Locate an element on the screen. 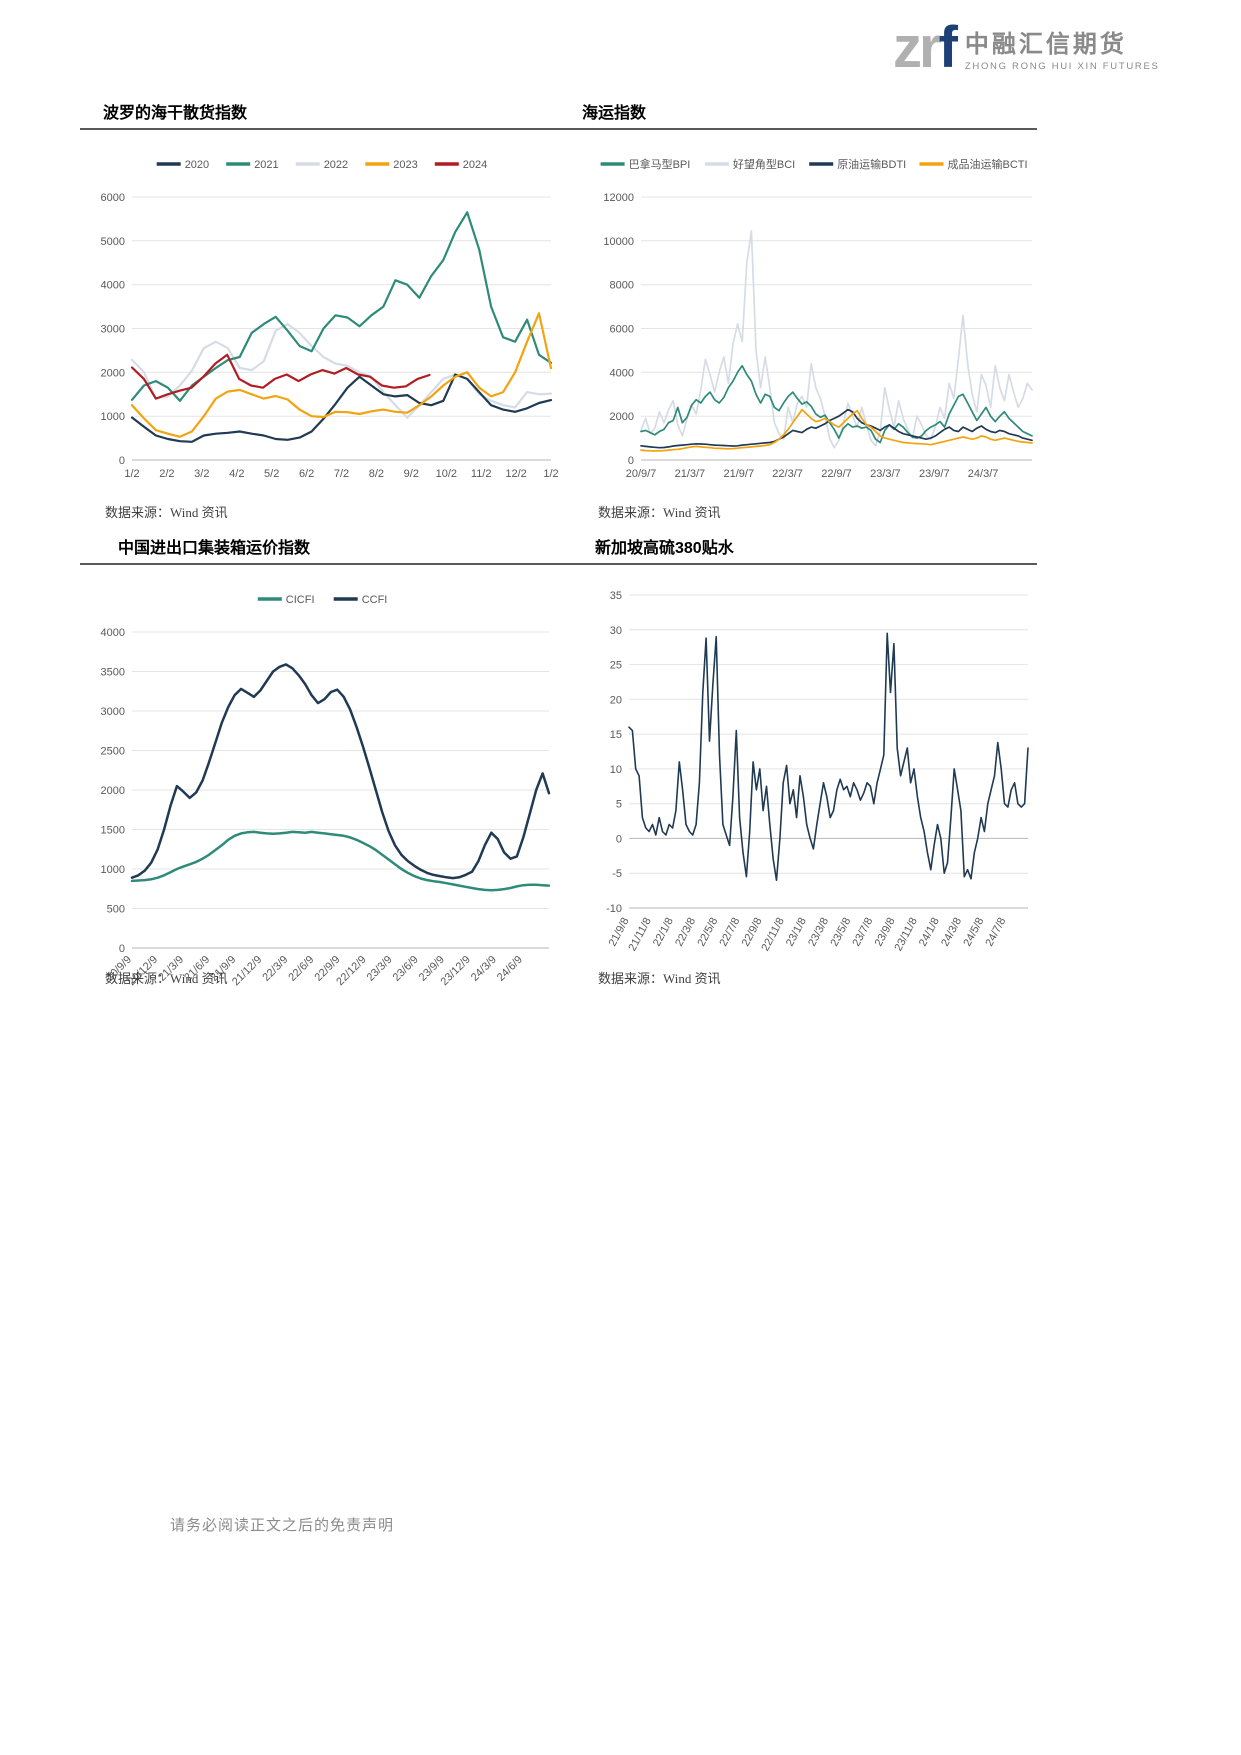  section-title-hsfo-380: 新加坡高硫380贴水 is located at coordinates (664, 548).